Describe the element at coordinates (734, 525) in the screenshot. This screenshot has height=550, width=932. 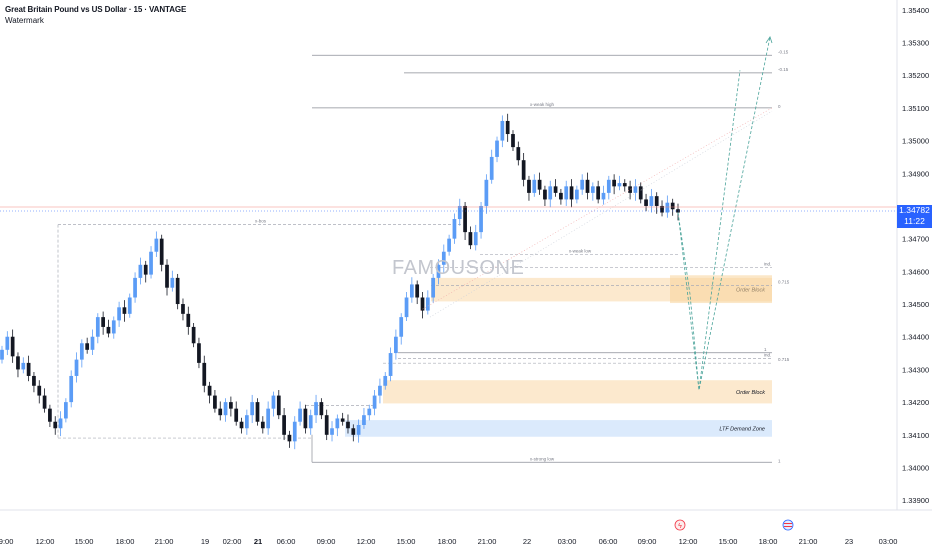
I see `event-icons: ϟ` at that location.